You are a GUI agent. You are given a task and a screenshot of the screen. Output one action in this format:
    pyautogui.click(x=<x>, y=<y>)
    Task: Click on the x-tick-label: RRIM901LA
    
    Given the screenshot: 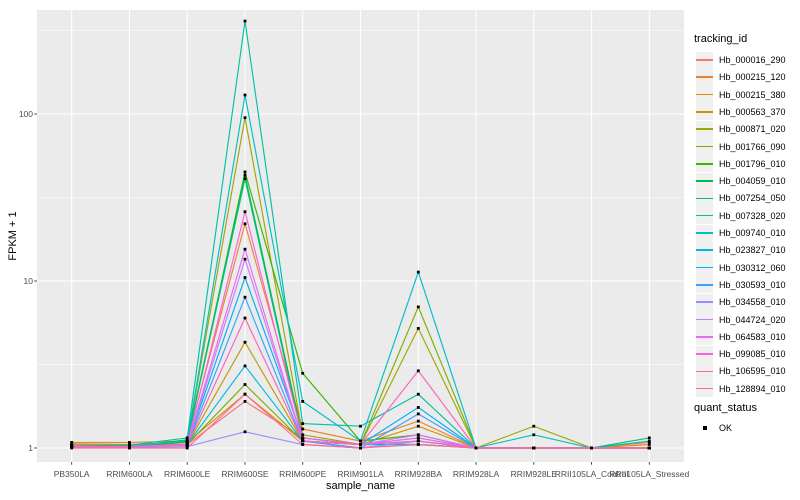 What is the action you would take?
    pyautogui.click(x=360, y=474)
    